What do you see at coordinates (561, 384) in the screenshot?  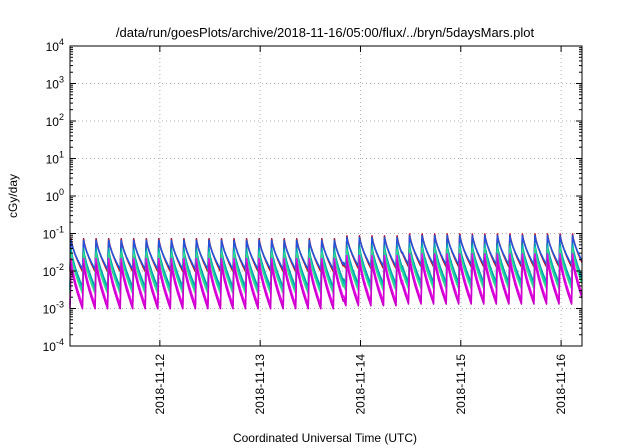 I see `x-tick-label: 2018-11-16` at bounding box center [561, 384].